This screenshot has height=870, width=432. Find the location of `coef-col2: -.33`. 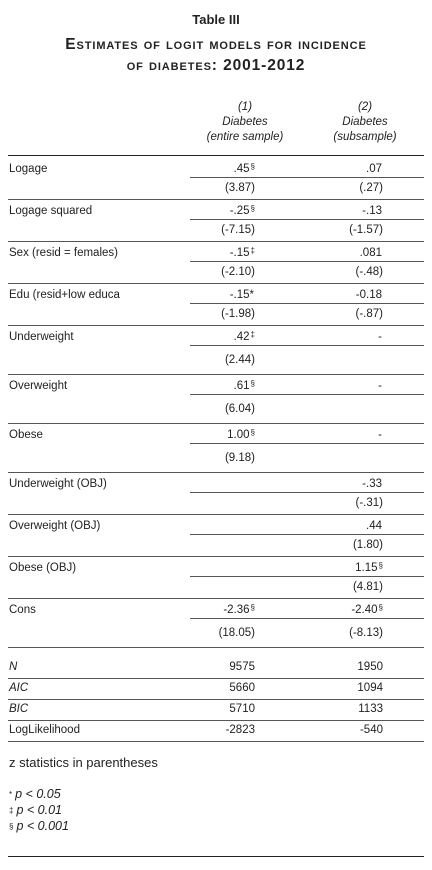

coef-col2: -.33 is located at coordinates (372, 484).